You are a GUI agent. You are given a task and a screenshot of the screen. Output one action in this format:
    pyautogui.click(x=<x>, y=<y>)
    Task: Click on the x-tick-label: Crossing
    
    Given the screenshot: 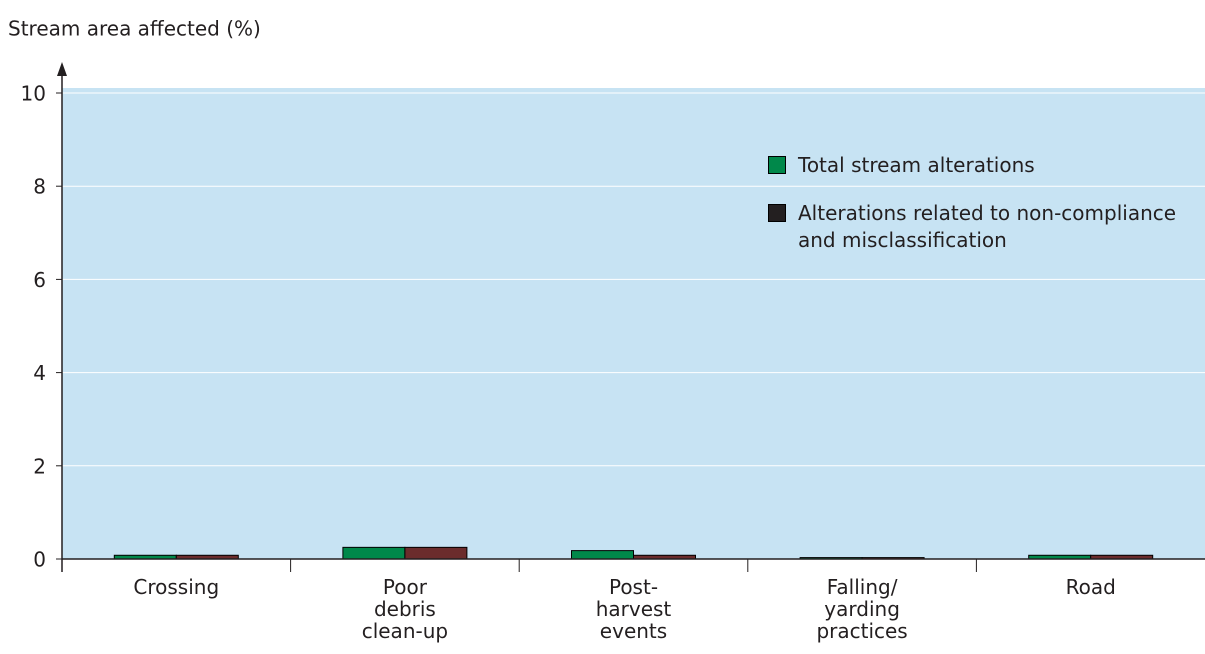 What is the action you would take?
    pyautogui.click(x=176, y=587)
    